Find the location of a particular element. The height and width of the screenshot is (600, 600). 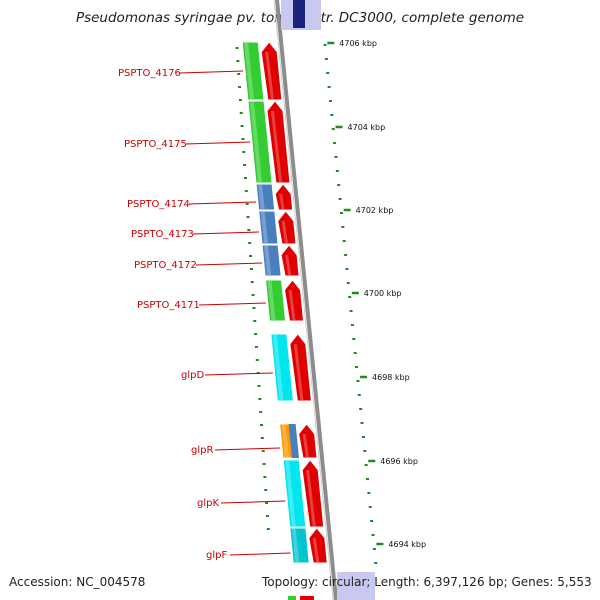

scale-label: 4698 kbp is located at coordinates (391, 377).